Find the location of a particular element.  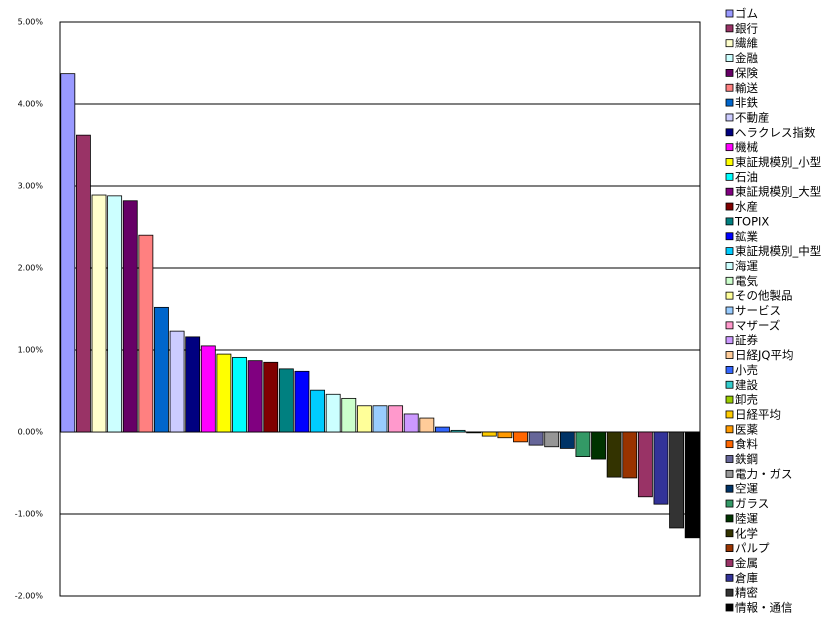

legend-label: 食料 is located at coordinates (746, 444).